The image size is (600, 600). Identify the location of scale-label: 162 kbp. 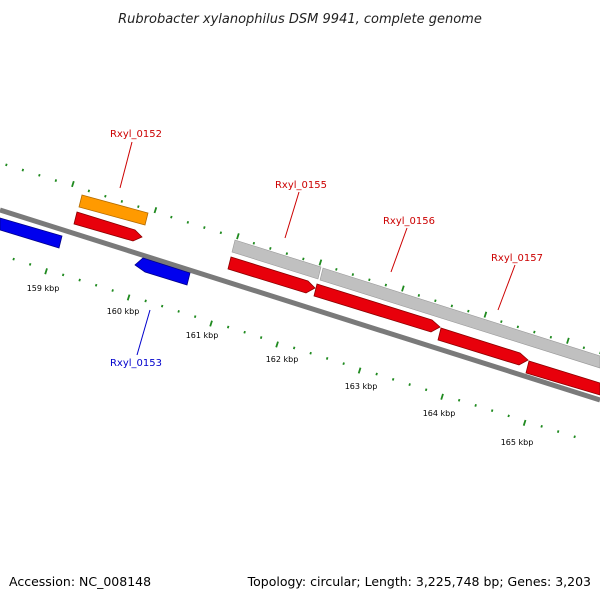
(282, 359).